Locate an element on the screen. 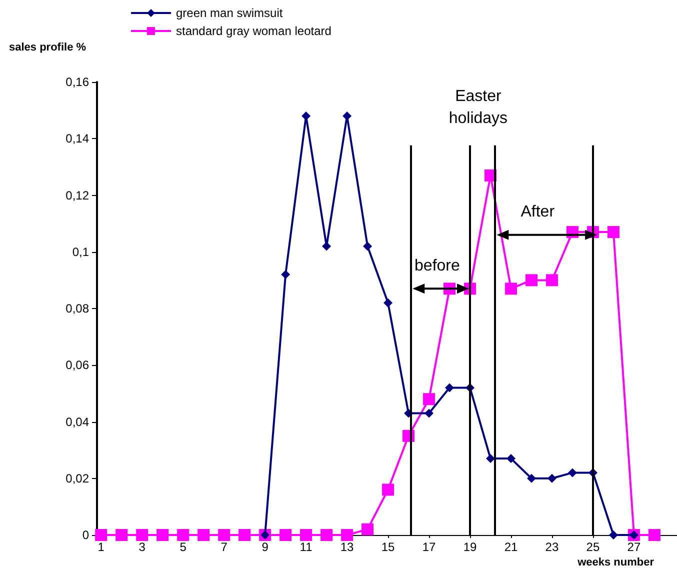  annotation: After is located at coordinates (538, 212).